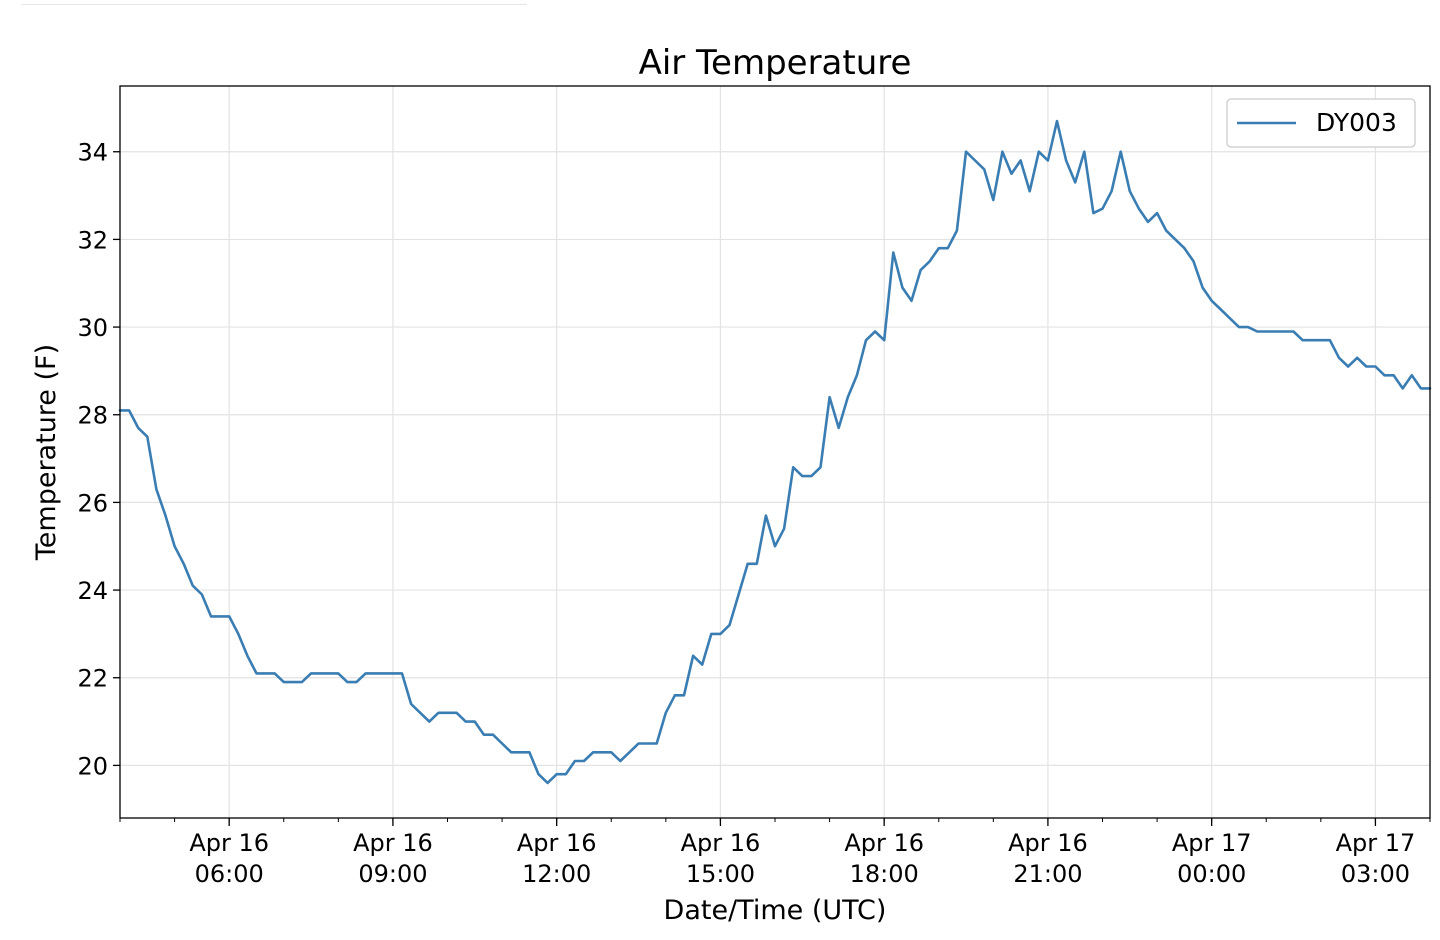 The height and width of the screenshot is (940, 1440). What do you see at coordinates (556, 874) in the screenshot?
I see `x-tick-label-time: 12:00` at bounding box center [556, 874].